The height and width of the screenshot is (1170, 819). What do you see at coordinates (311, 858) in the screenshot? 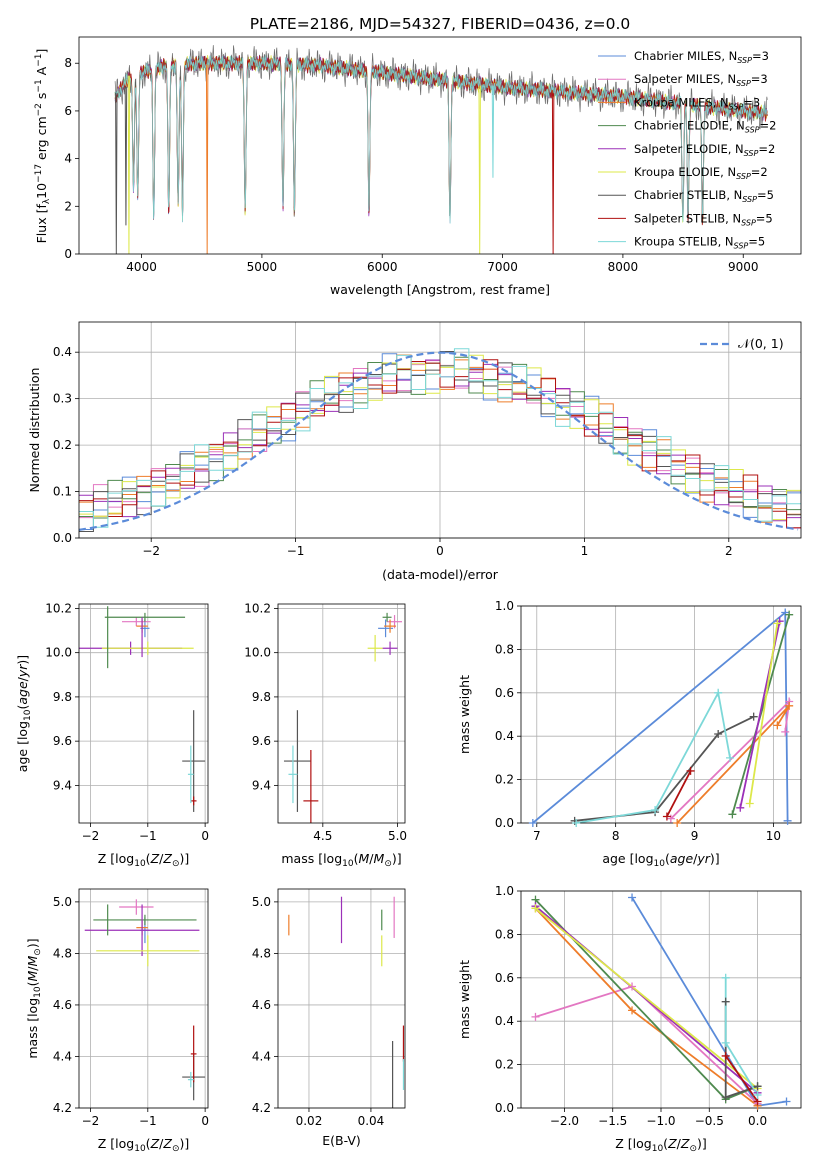
I see `label-part: mass [log` at bounding box center [311, 858].